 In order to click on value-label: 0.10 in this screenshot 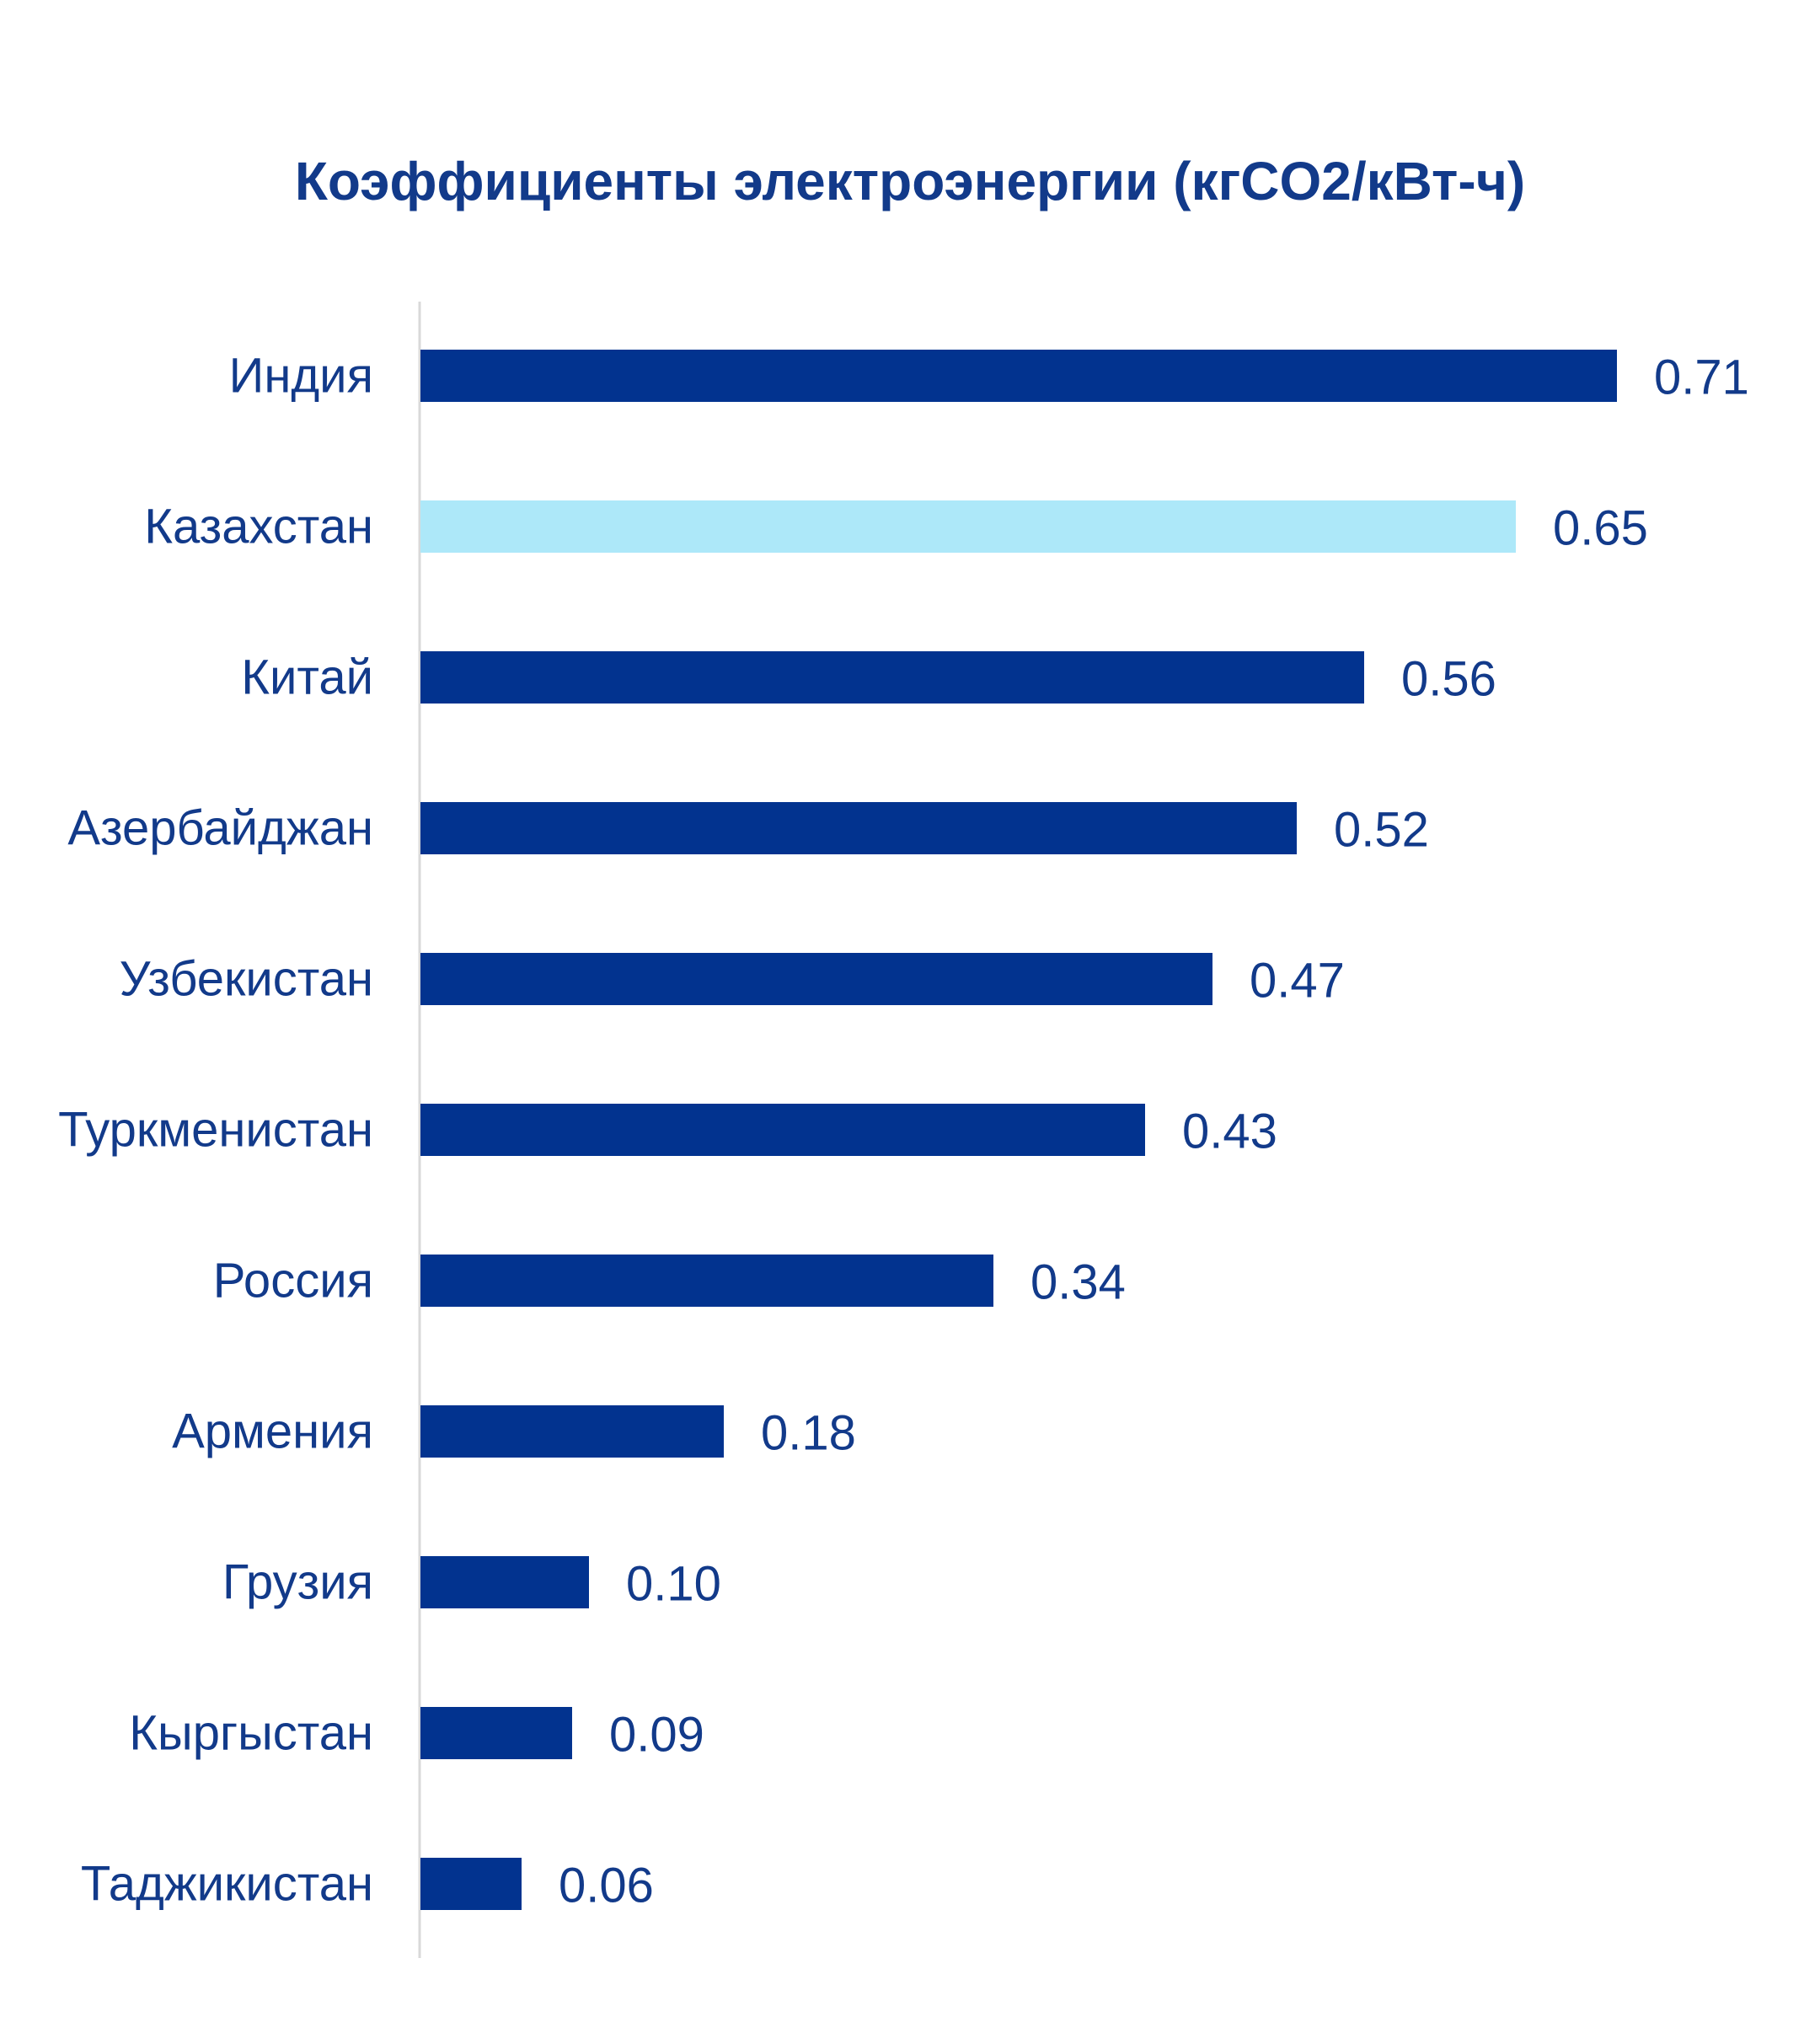, I will do `click(673, 1584)`.